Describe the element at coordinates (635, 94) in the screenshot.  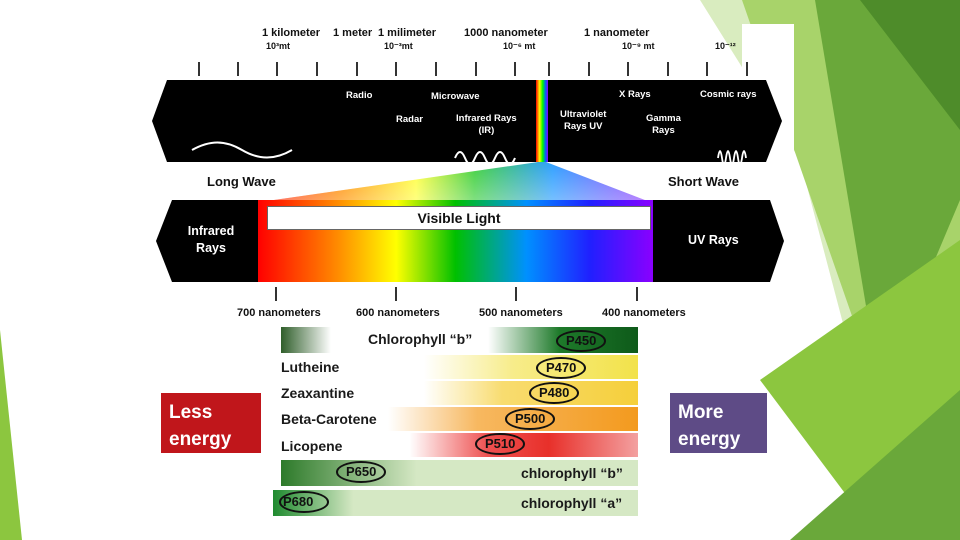
I see `band-xrays: X Rays` at that location.